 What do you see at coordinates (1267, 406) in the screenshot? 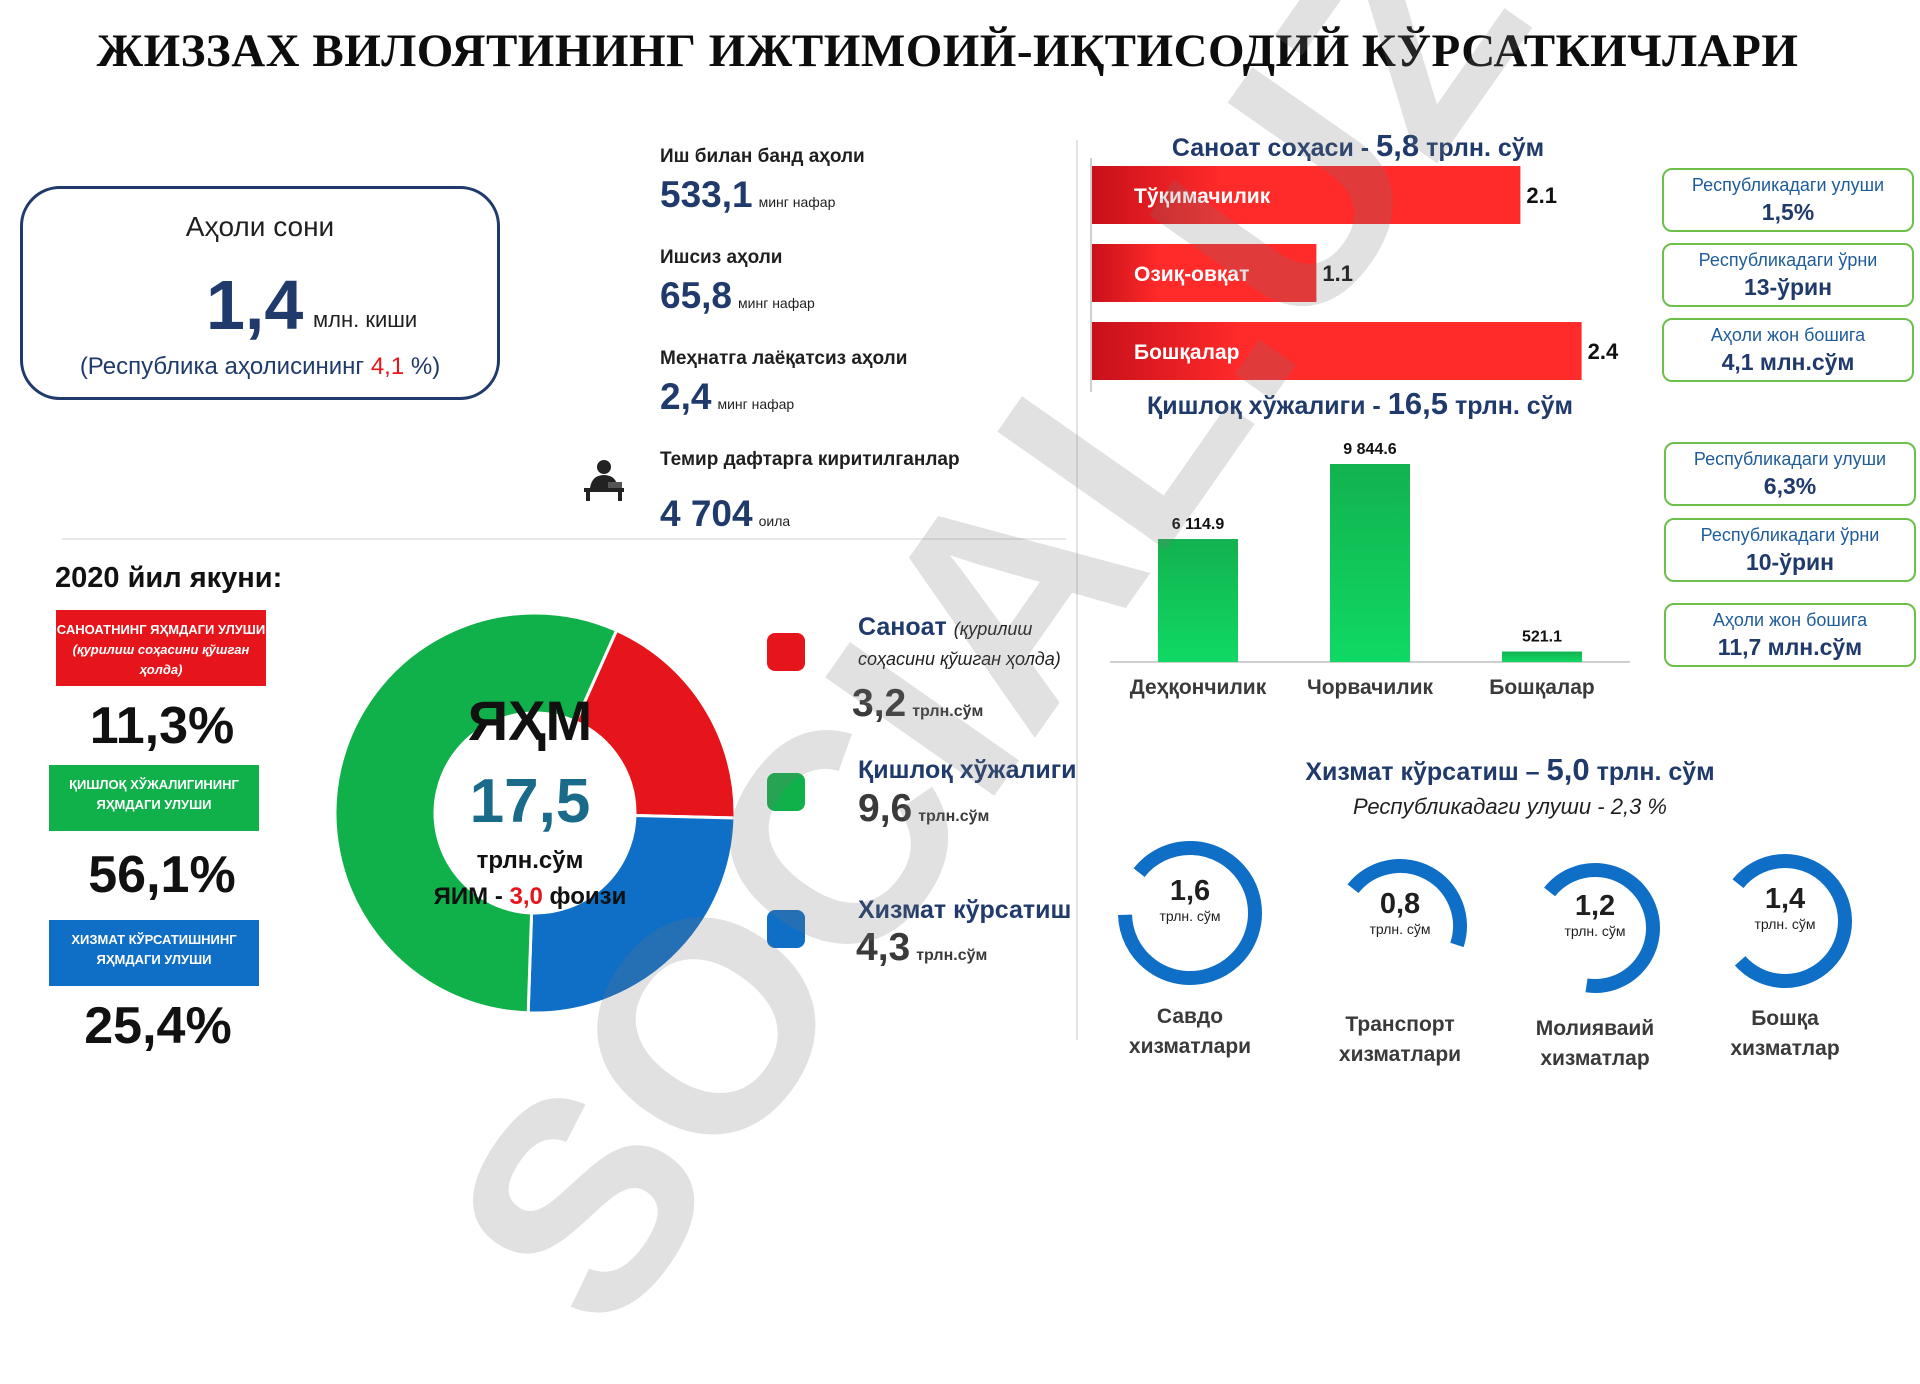
I see `agriculture-title-prefix: Қишлоқ хўжалиги -` at bounding box center [1267, 406].